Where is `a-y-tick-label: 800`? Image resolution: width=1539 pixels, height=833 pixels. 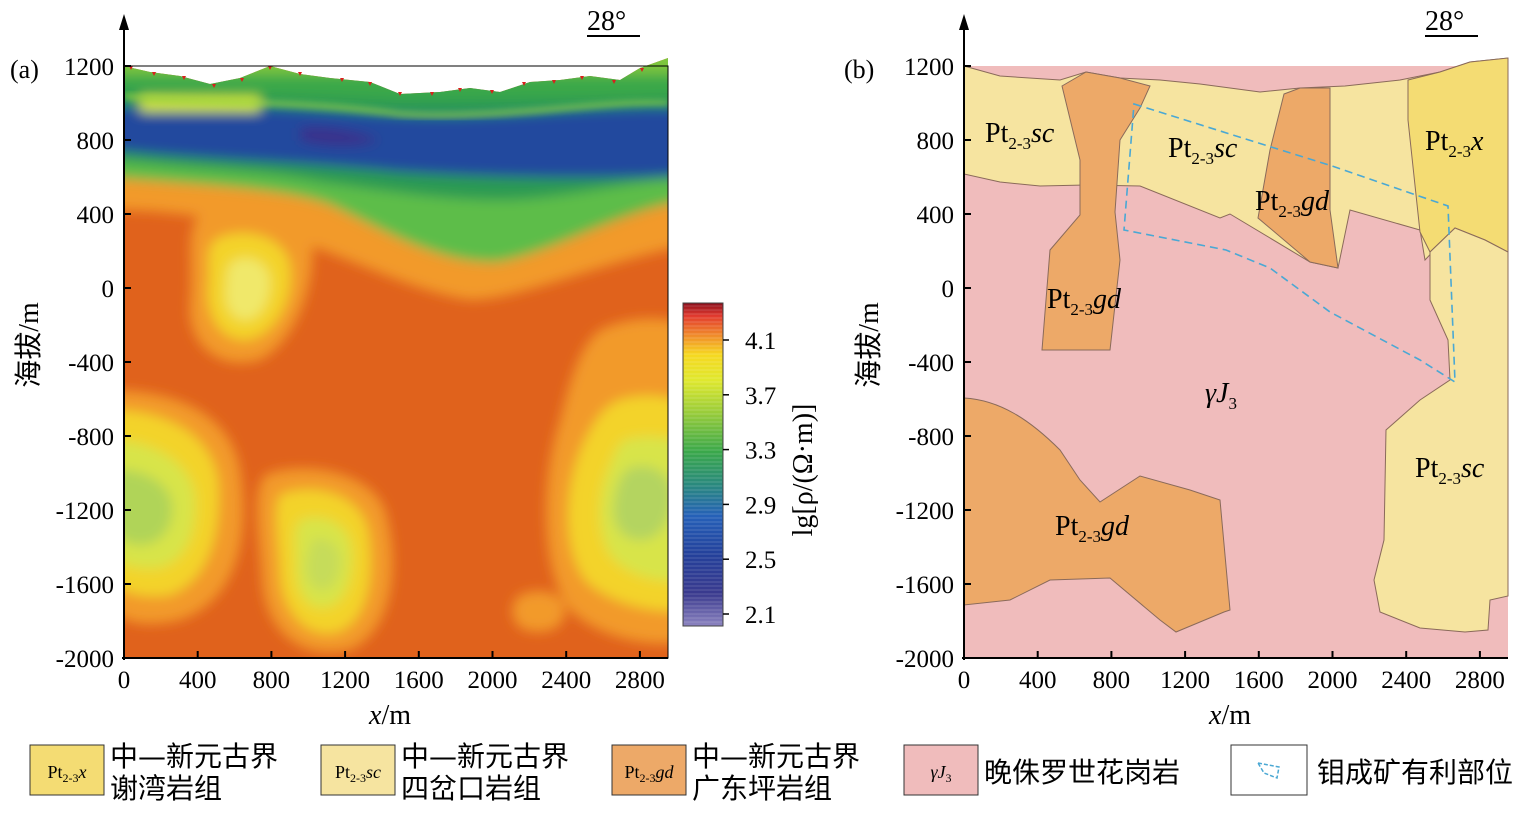
a-y-tick-label: 800 is located at coordinates (96, 141).